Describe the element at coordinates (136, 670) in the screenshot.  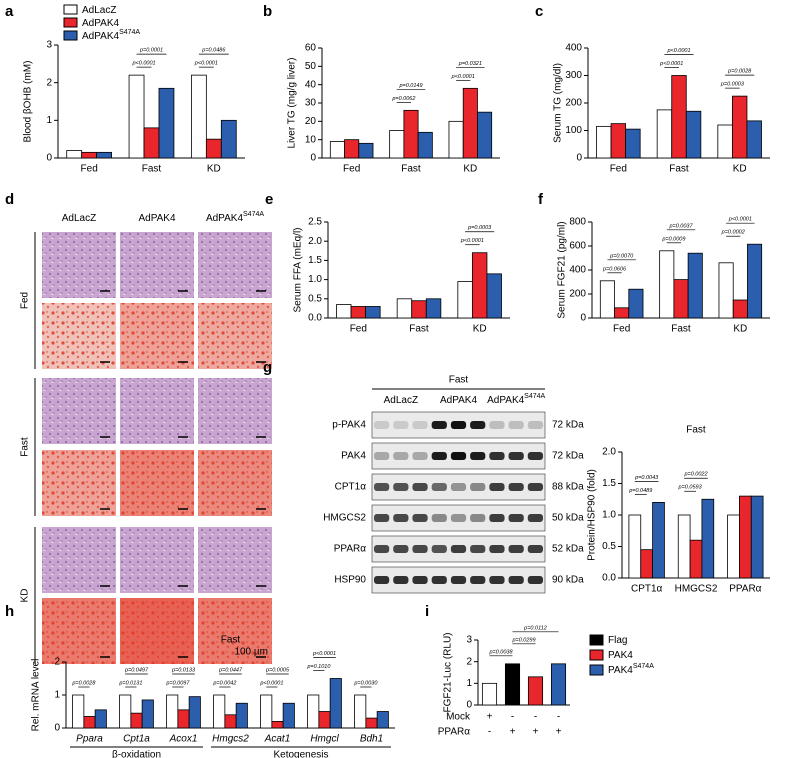
I see `p-value: p=0.0497` at that location.